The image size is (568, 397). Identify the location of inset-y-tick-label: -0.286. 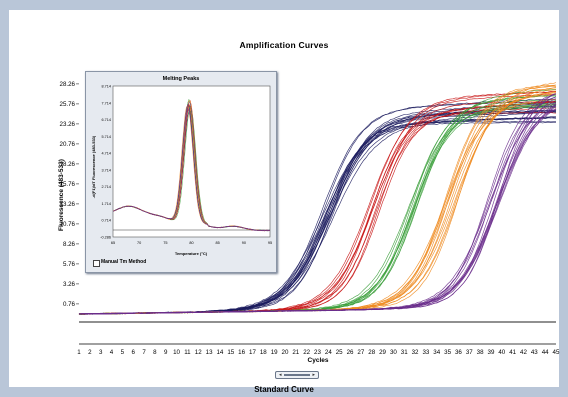
(105, 238).